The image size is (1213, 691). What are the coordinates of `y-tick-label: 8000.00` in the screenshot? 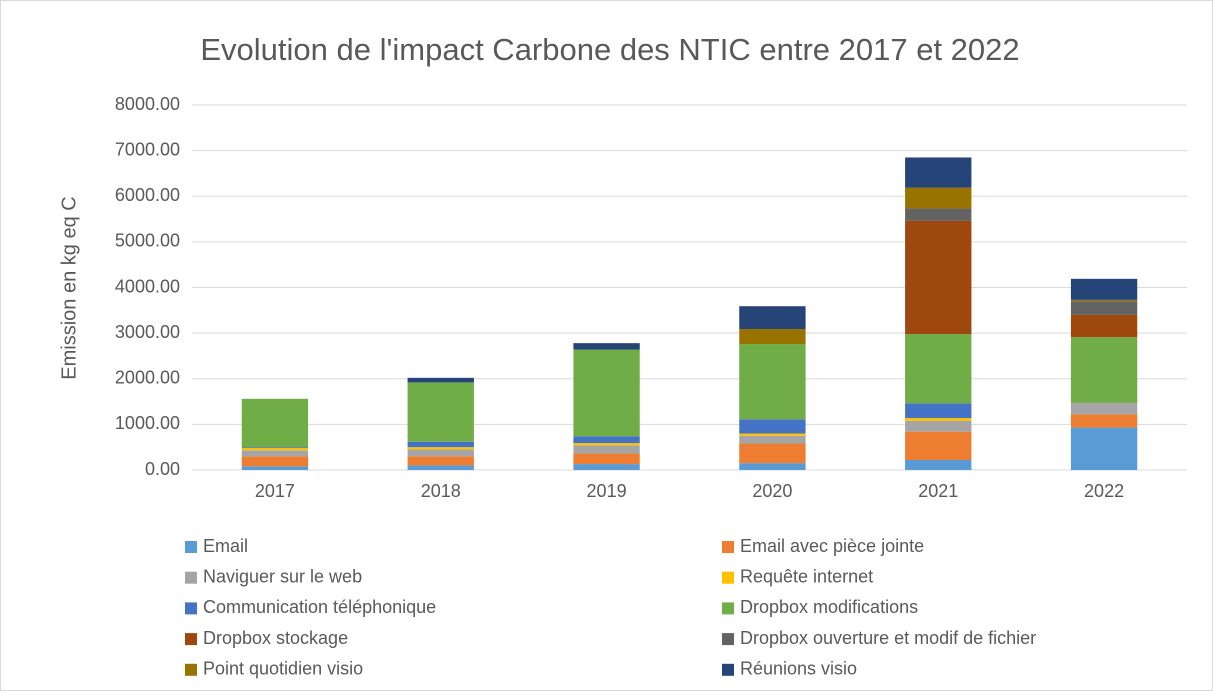 It's located at (147, 104).